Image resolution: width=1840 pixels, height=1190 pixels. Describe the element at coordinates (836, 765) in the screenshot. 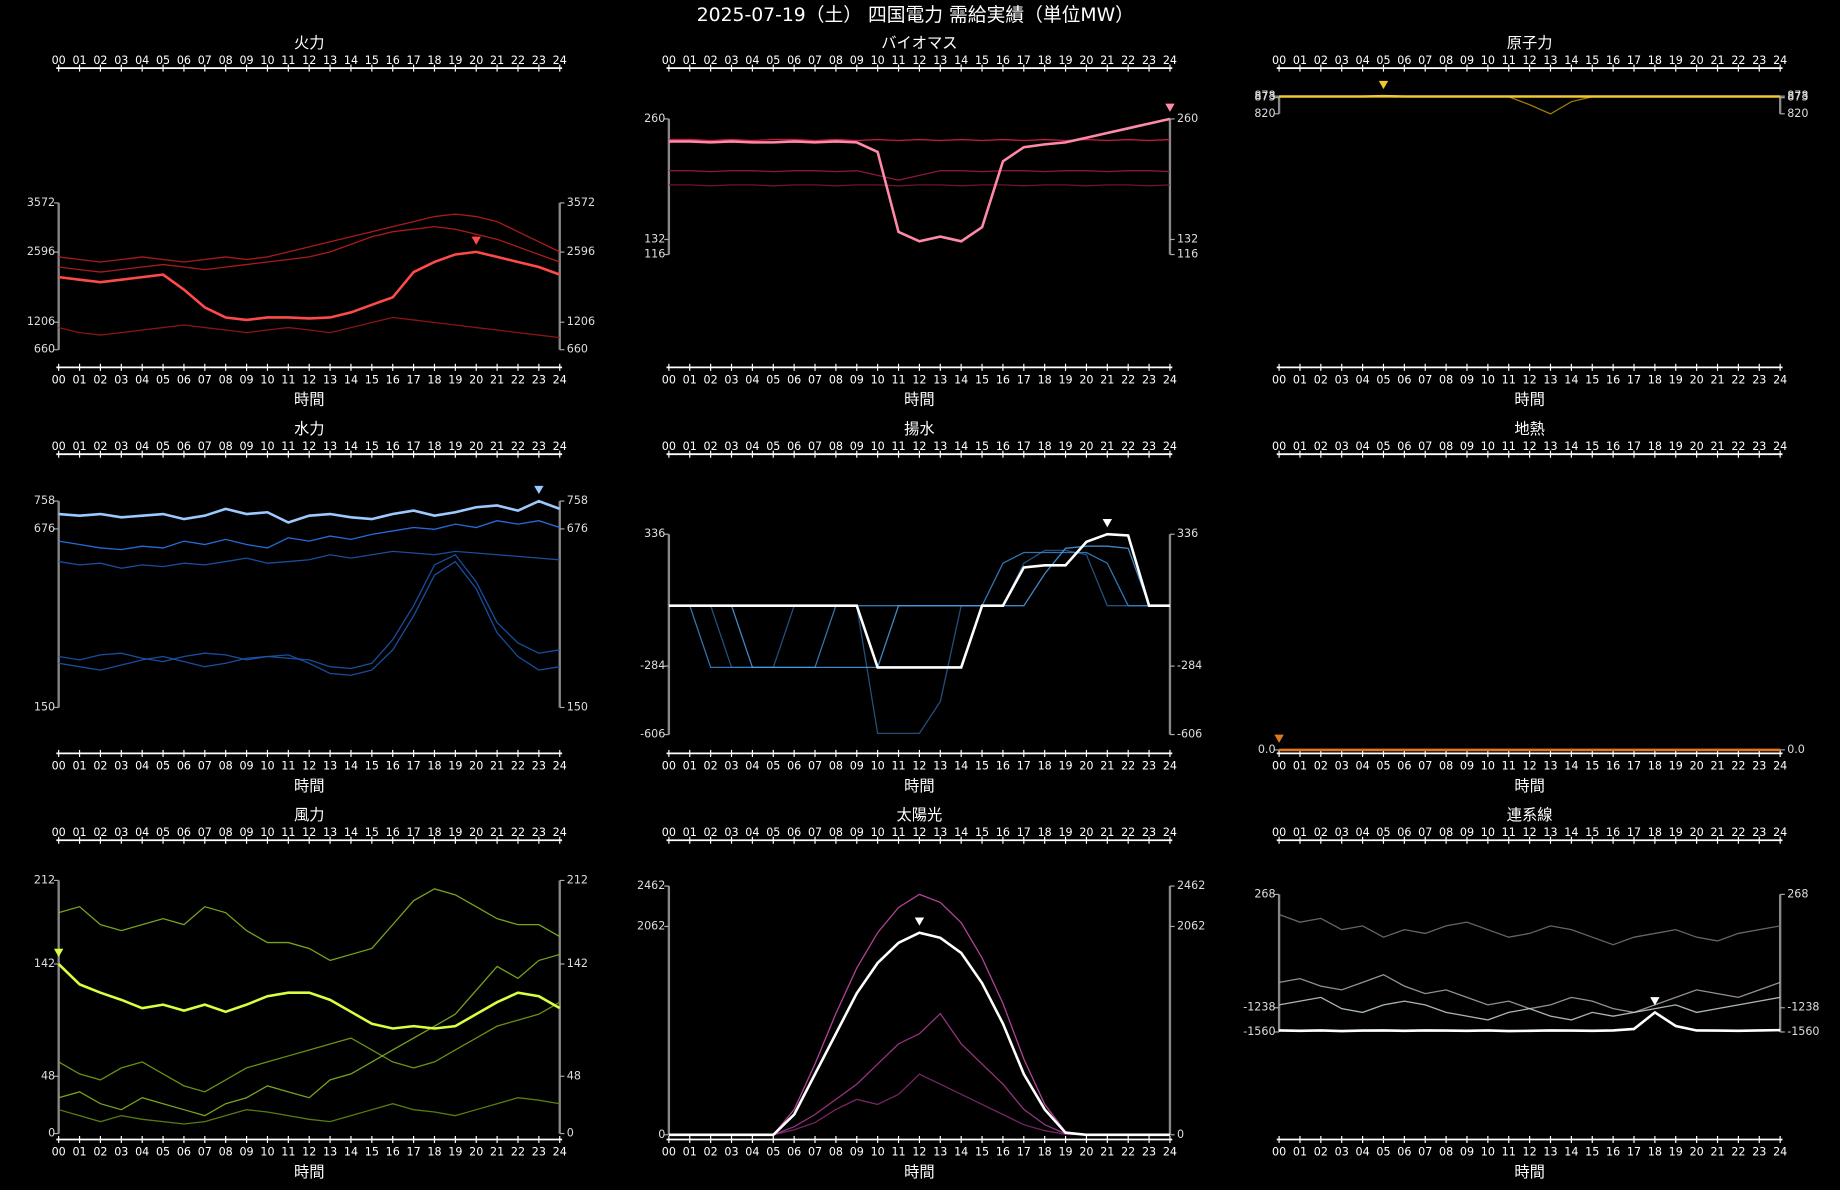

I see `x-tick-label: 08` at that location.